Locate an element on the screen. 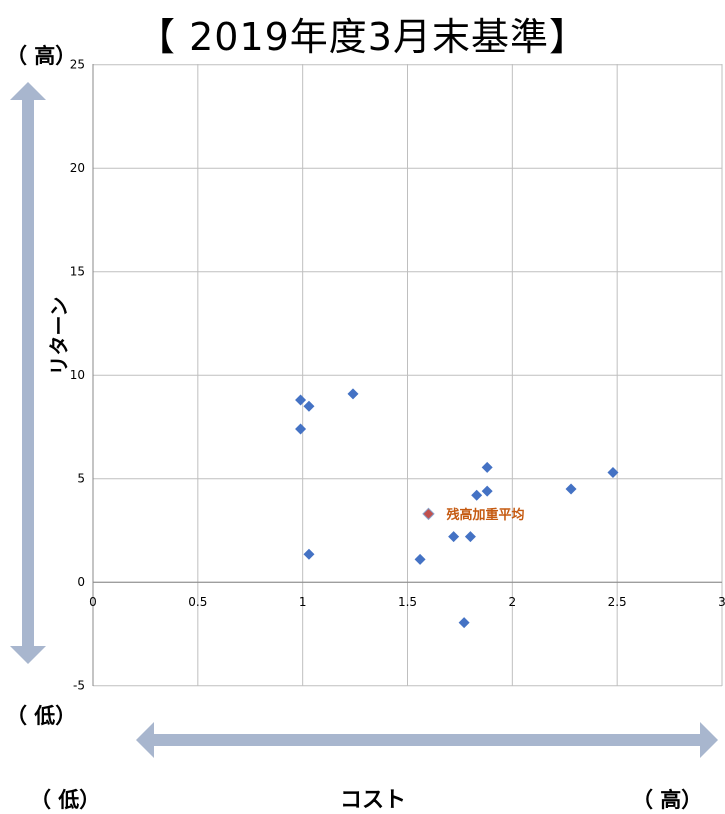 The width and height of the screenshot is (725, 814). y-low-label: （ 低） is located at coordinates (41, 716).